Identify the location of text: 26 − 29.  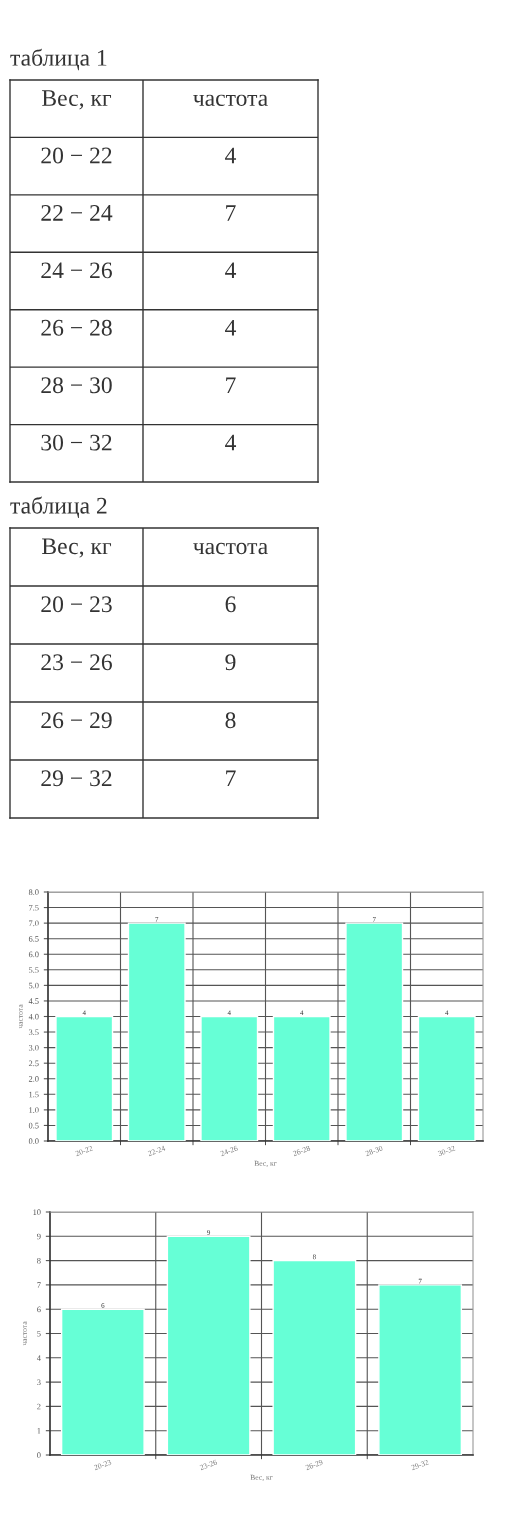
(76, 720).